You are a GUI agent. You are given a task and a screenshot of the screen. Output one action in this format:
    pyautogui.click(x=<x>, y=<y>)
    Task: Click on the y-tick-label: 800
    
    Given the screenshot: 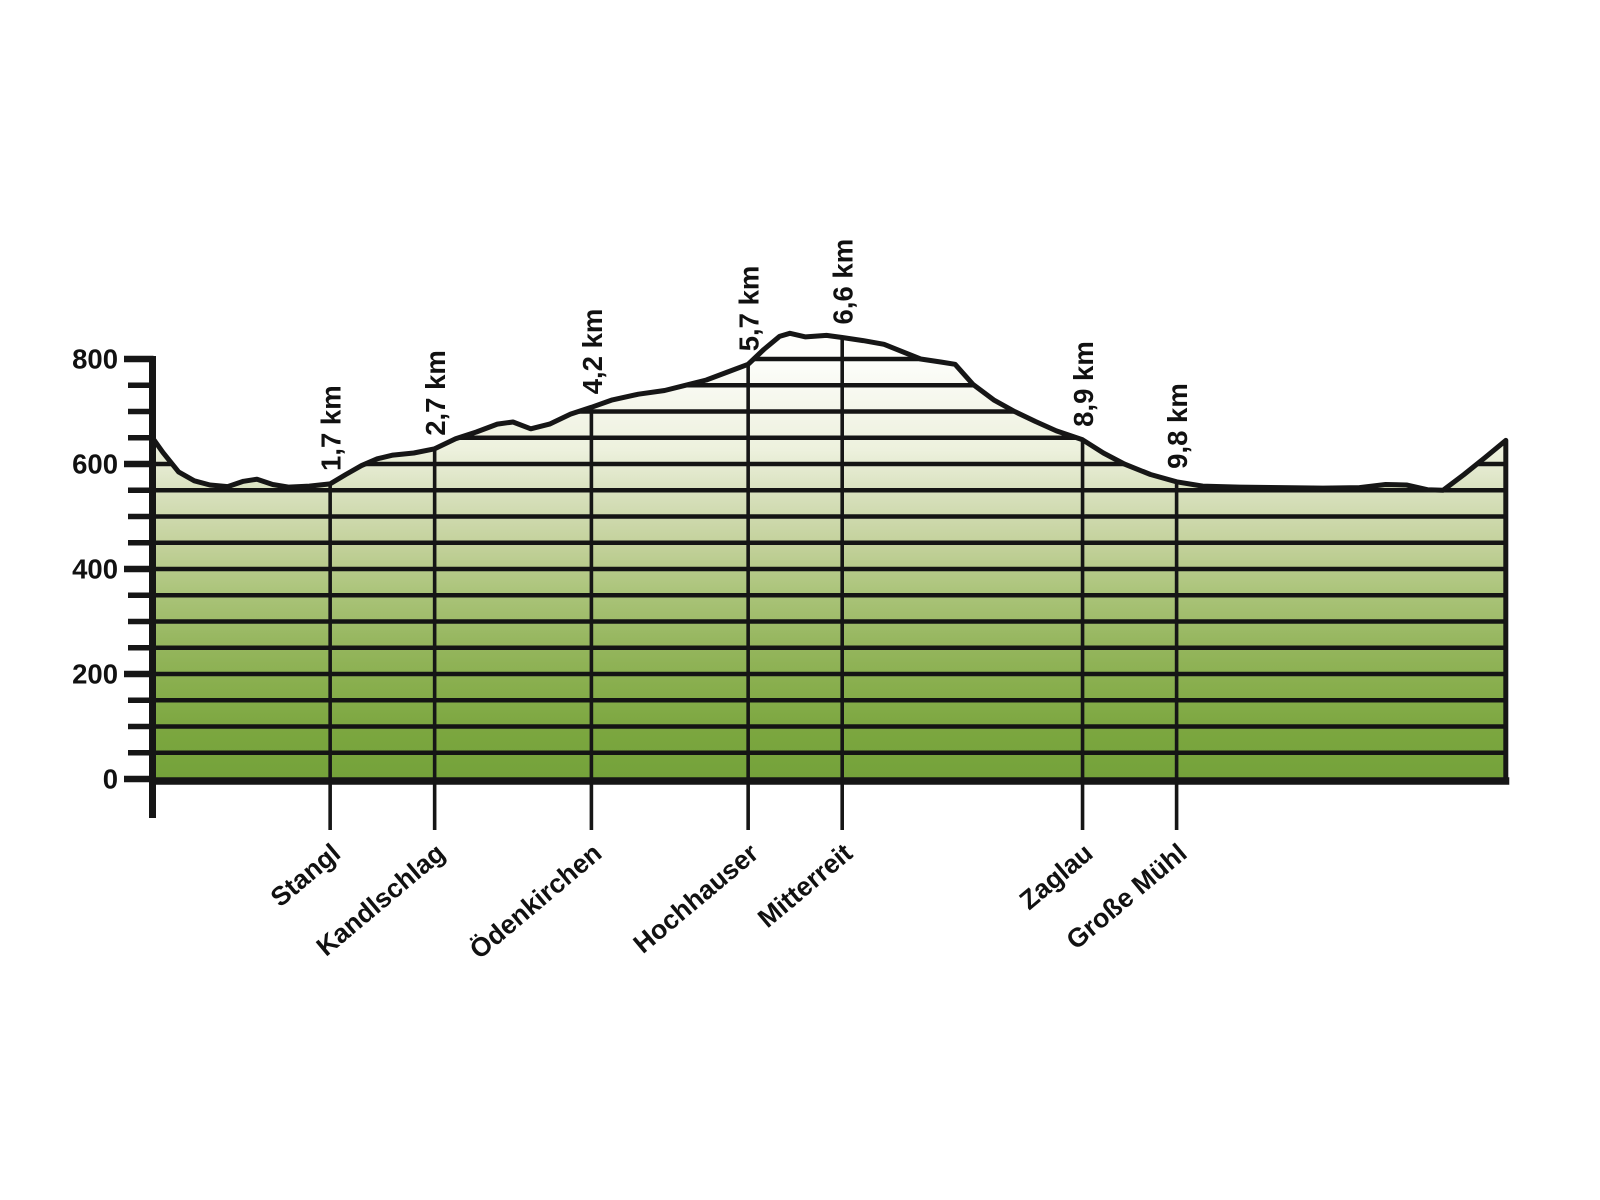 What is the action you would take?
    pyautogui.click(x=95, y=359)
    